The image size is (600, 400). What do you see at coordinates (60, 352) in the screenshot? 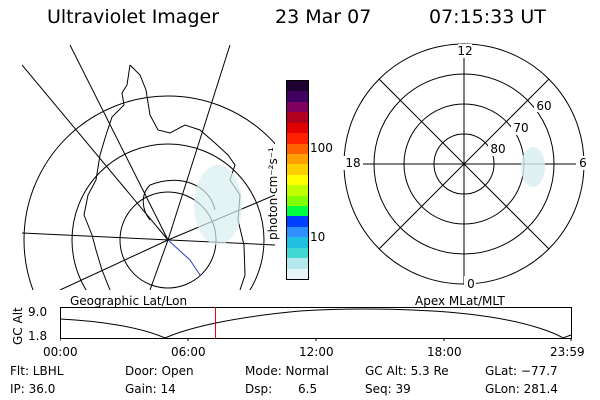
I see `x-tick-0000: 00:00` at bounding box center [60, 352].